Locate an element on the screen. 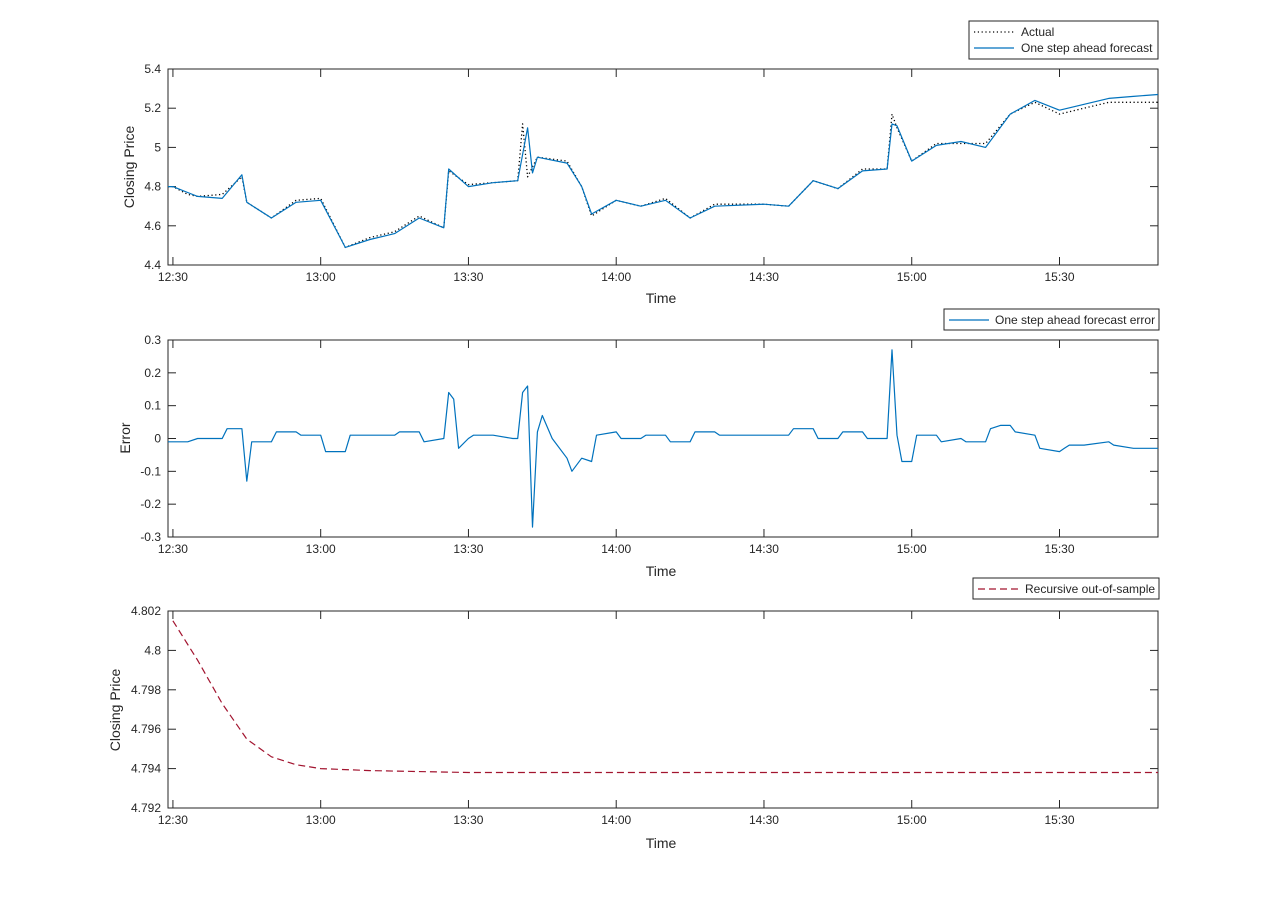  legend: One step ahead forecast error is located at coordinates (1051, 319).